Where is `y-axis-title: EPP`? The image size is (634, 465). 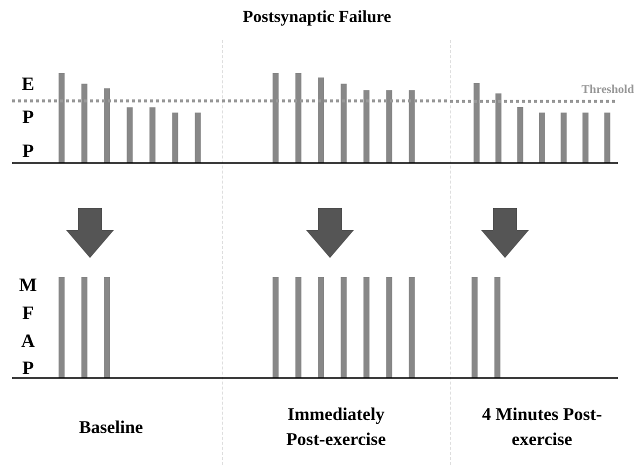 y-axis-title: EPP is located at coordinates (28, 118).